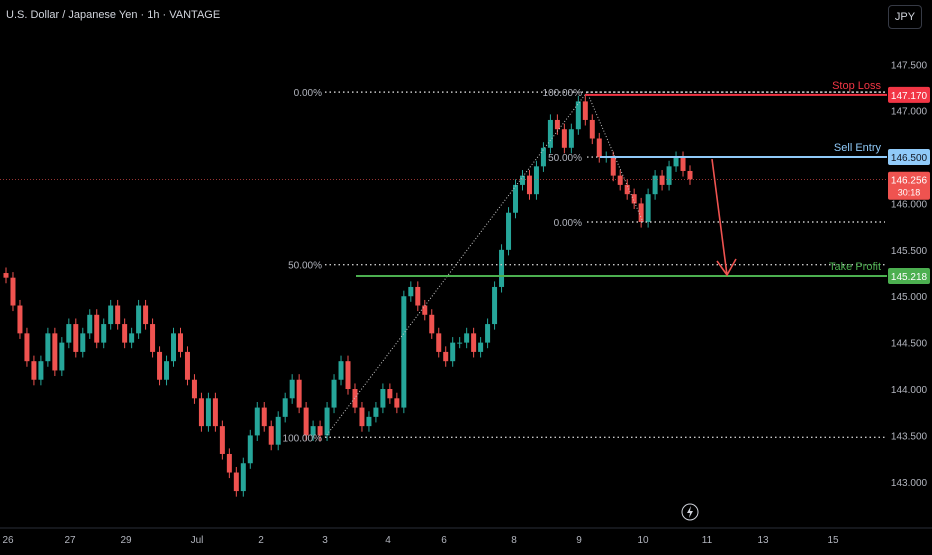 The image size is (932, 555). I want to click on lightning-bolt-icon, so click(690, 512).